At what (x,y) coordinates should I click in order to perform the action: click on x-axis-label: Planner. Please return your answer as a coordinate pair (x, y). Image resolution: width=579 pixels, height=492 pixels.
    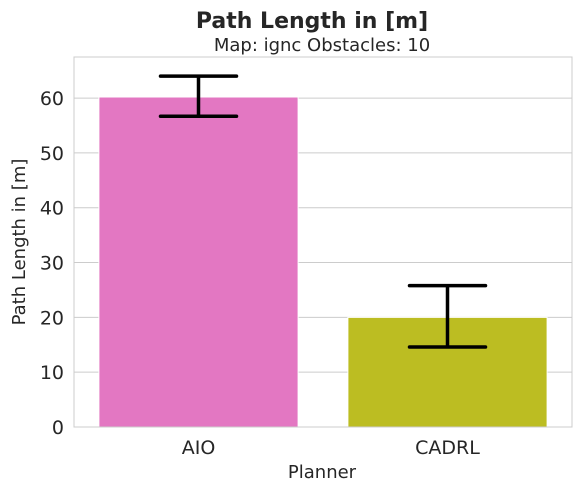
    Looking at the image, I should click on (322, 472).